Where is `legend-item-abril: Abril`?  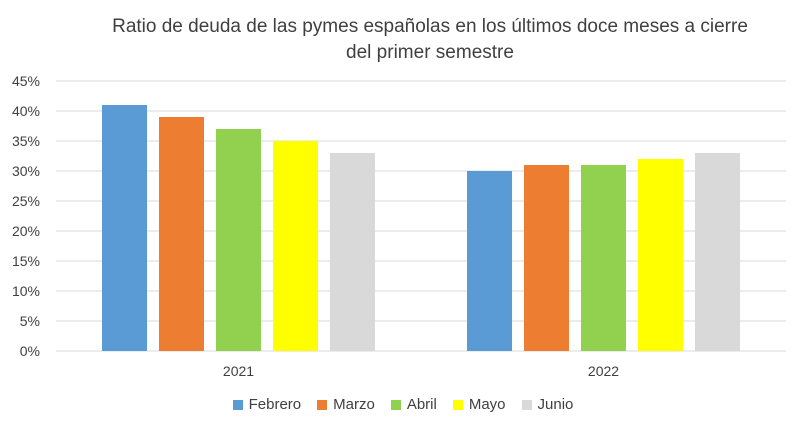 legend-item-abril: Abril is located at coordinates (413, 404).